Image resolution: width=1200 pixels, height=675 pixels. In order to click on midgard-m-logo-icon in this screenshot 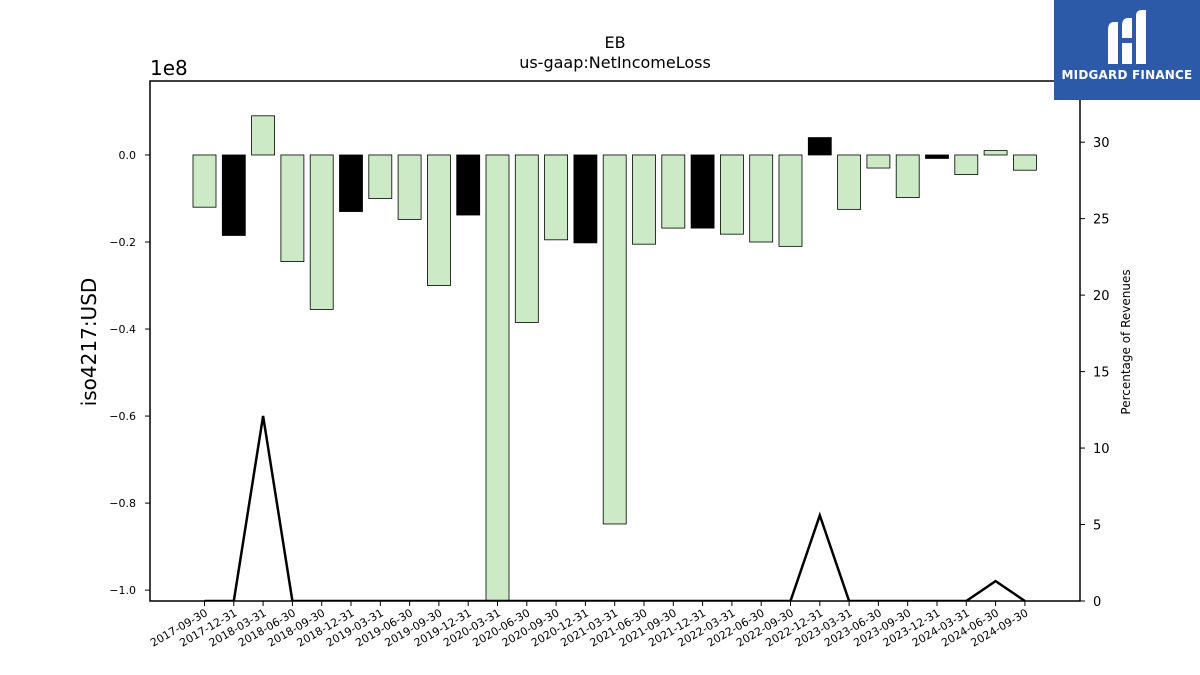, I will do `click(1127, 37)`.